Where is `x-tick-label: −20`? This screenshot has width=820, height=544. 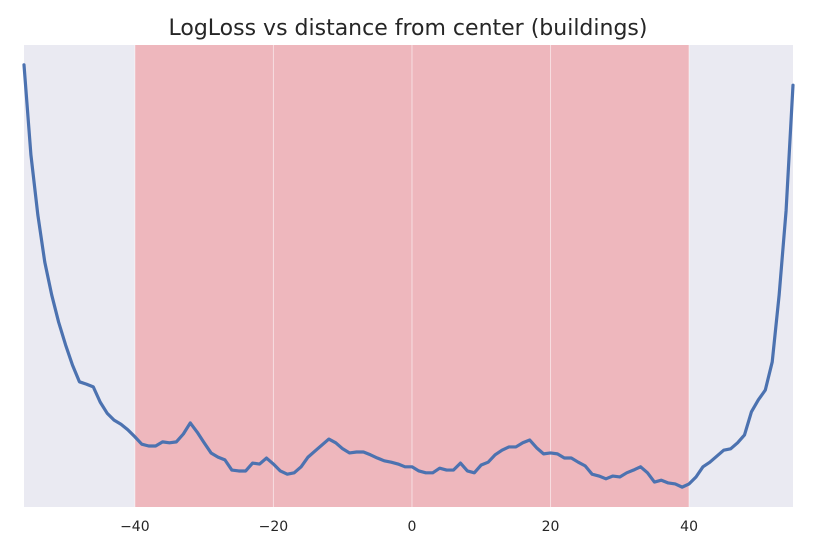
x-tick-label: −20 is located at coordinates (274, 527).